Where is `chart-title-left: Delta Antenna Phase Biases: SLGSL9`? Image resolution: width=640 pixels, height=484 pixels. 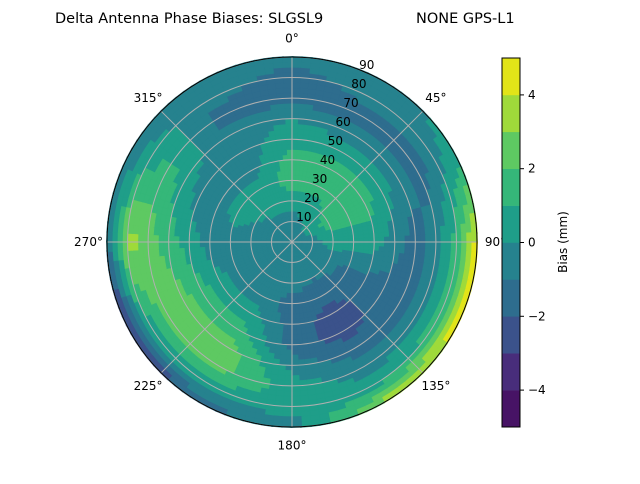 chart-title-left: Delta Antenna Phase Biases: SLGSL9 is located at coordinates (189, 19).